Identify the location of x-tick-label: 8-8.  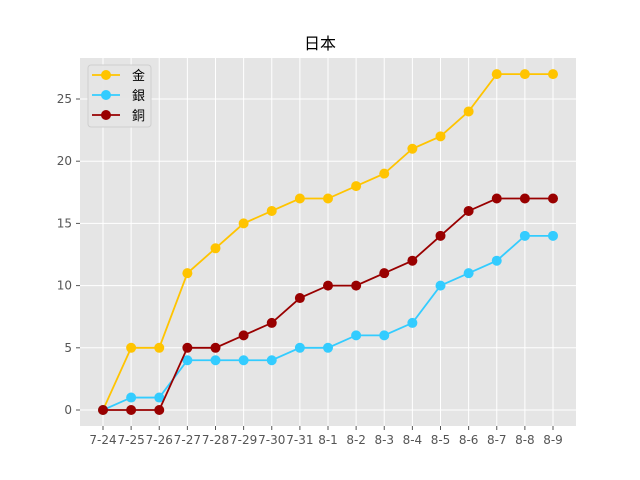
(525, 440).